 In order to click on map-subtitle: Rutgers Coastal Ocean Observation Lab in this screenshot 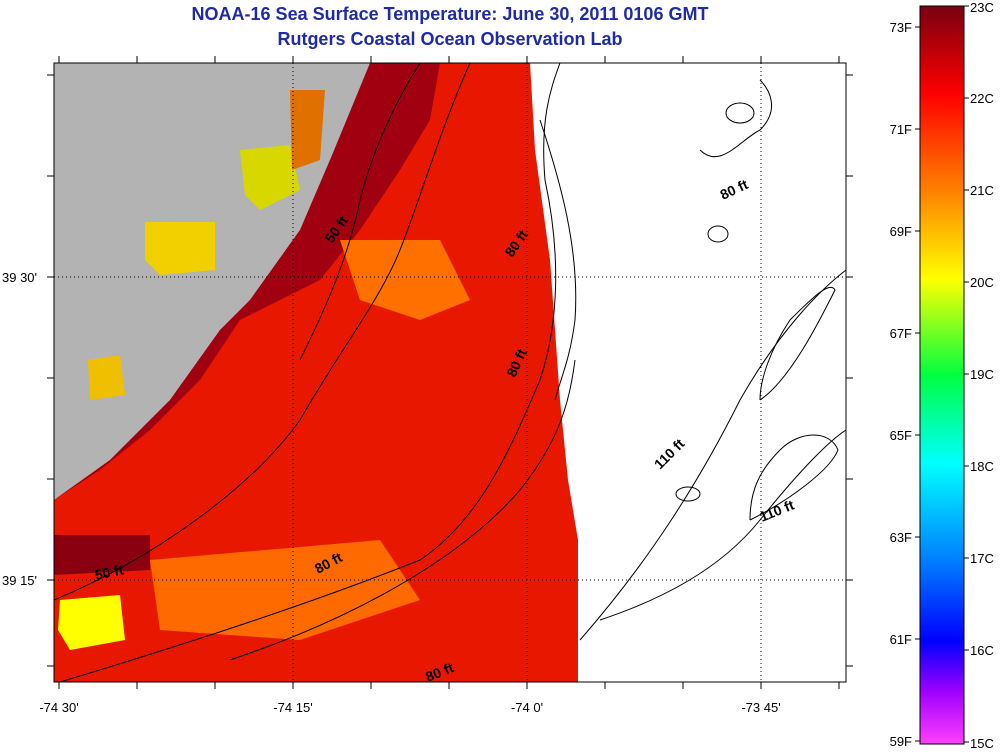, I will do `click(450, 39)`.